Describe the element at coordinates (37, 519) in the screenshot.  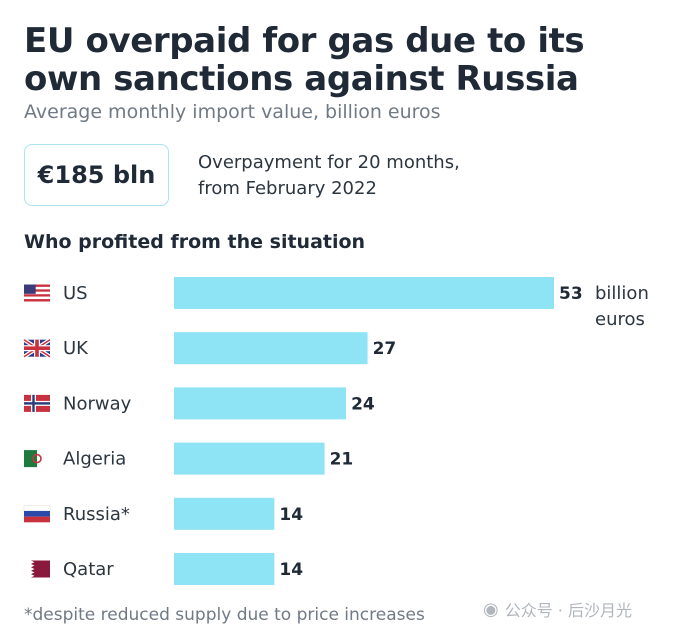
I see `russia-flag-red` at that location.